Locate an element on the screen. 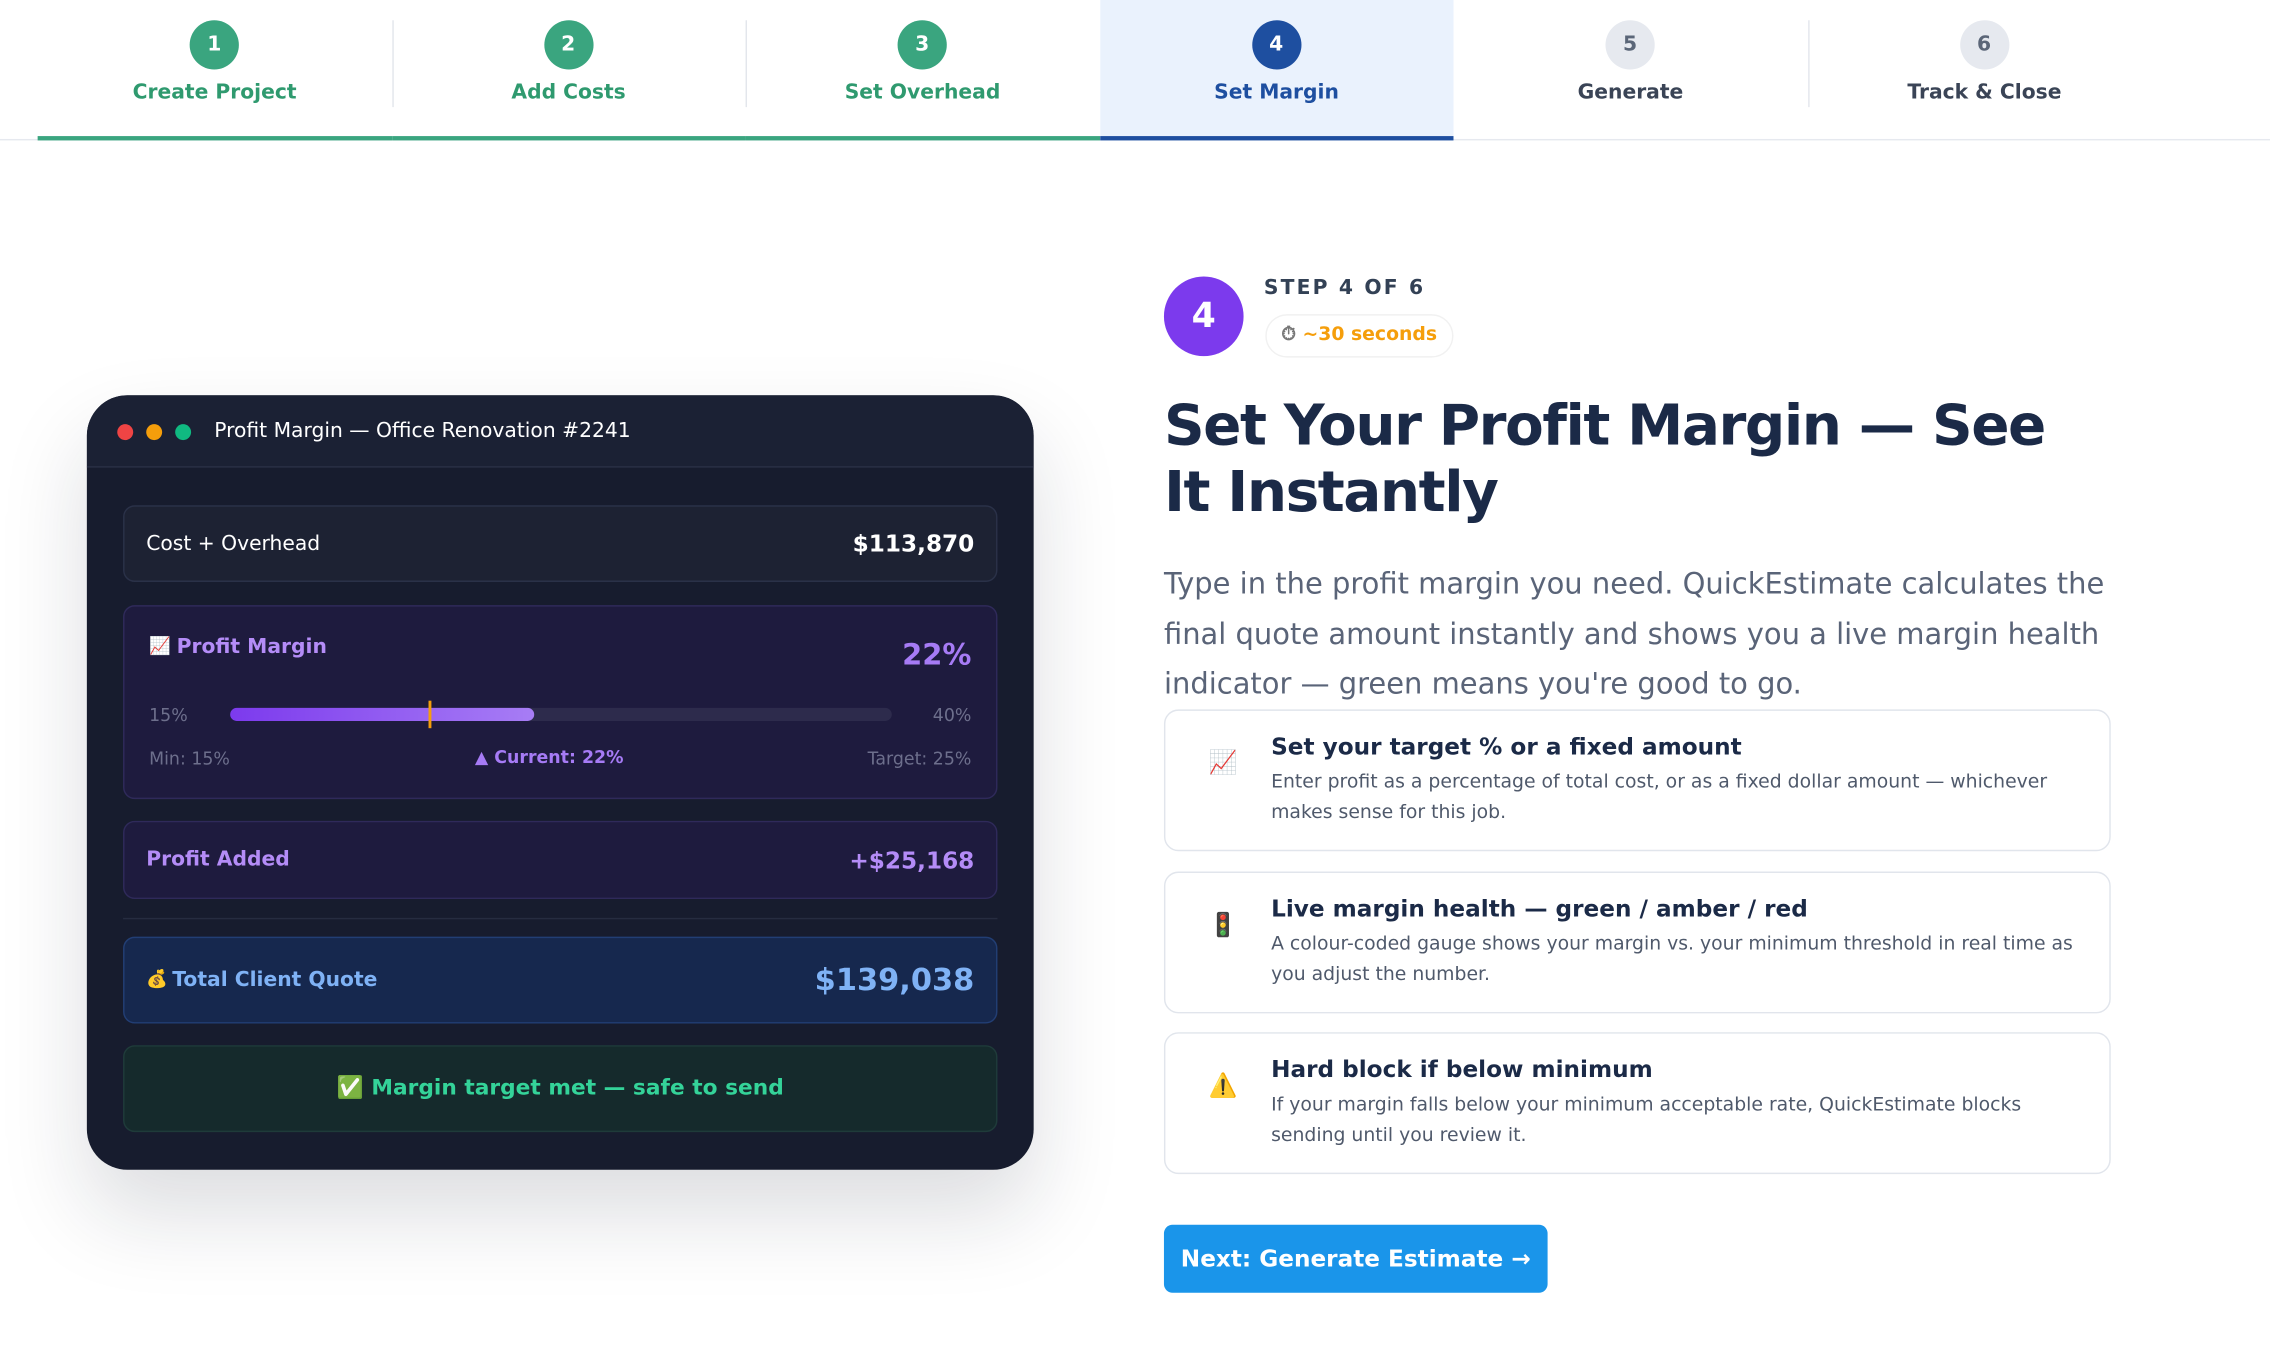  margin-value: 22% is located at coordinates (937, 654).